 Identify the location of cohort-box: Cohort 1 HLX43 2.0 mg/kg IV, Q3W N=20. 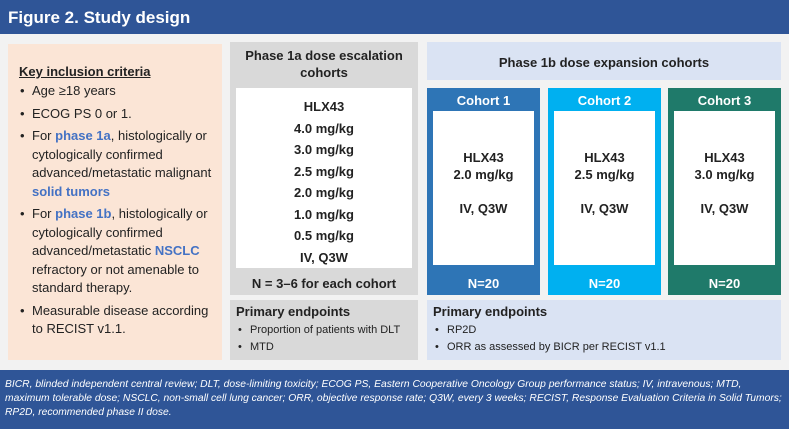
(483, 191).